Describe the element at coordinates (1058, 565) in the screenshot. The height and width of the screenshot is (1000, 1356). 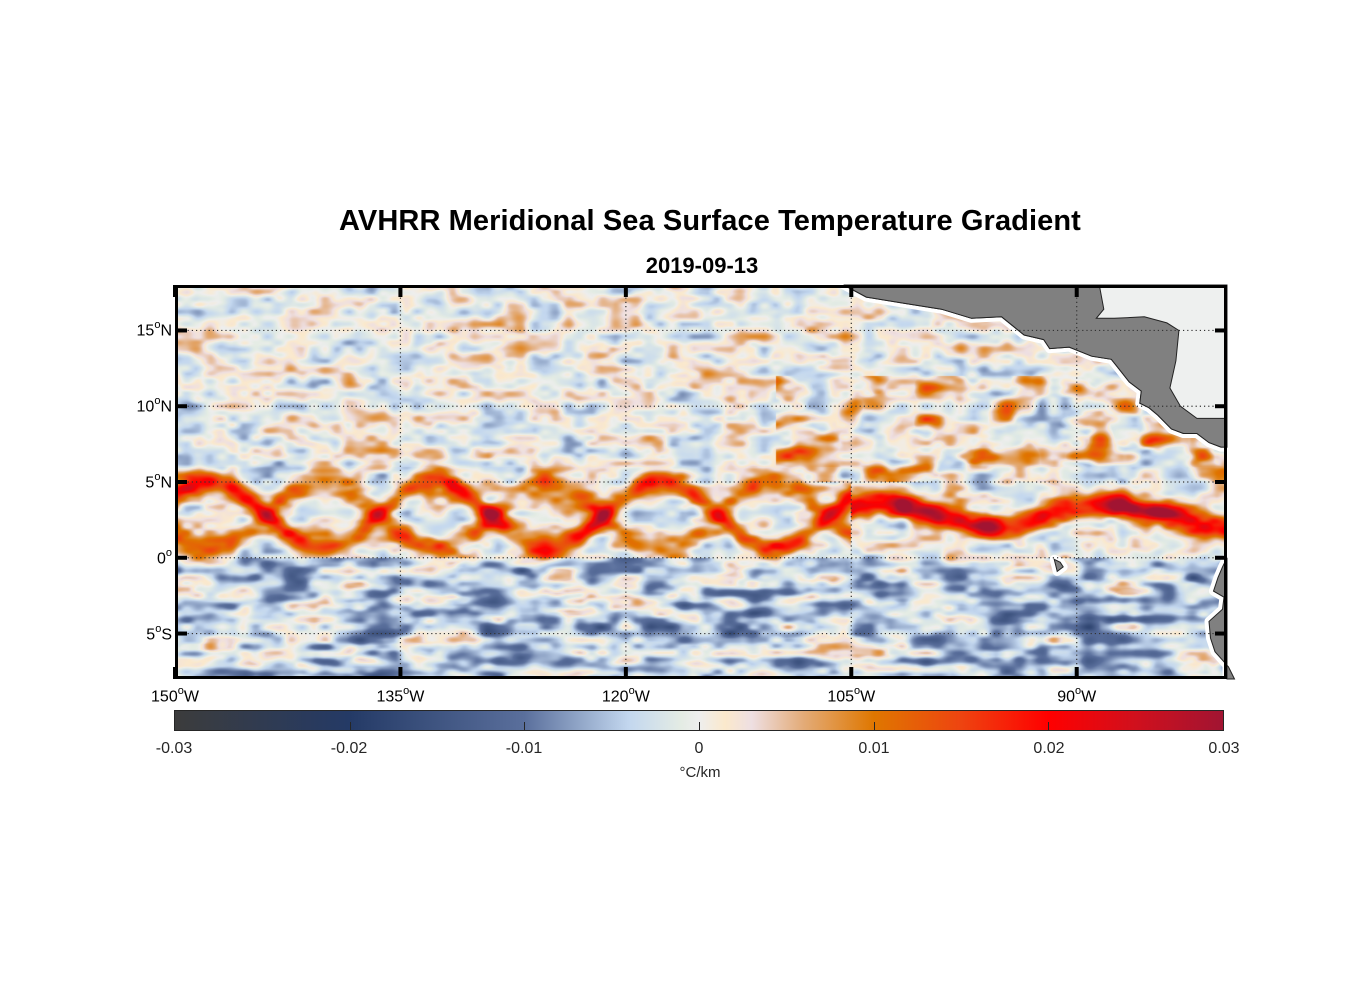
I see `land-galapagos-islands` at that location.